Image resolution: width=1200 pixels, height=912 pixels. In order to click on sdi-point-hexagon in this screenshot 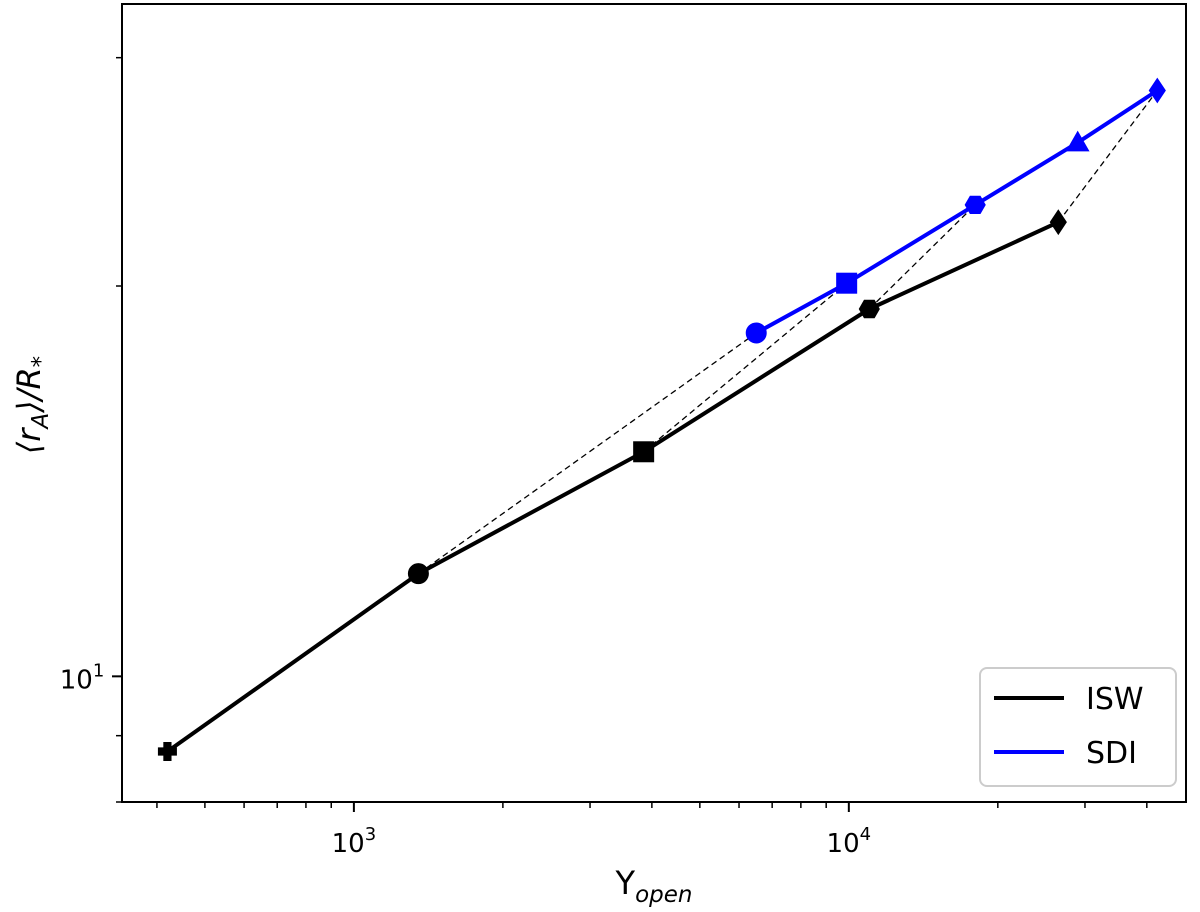, I will do `click(975, 204)`.